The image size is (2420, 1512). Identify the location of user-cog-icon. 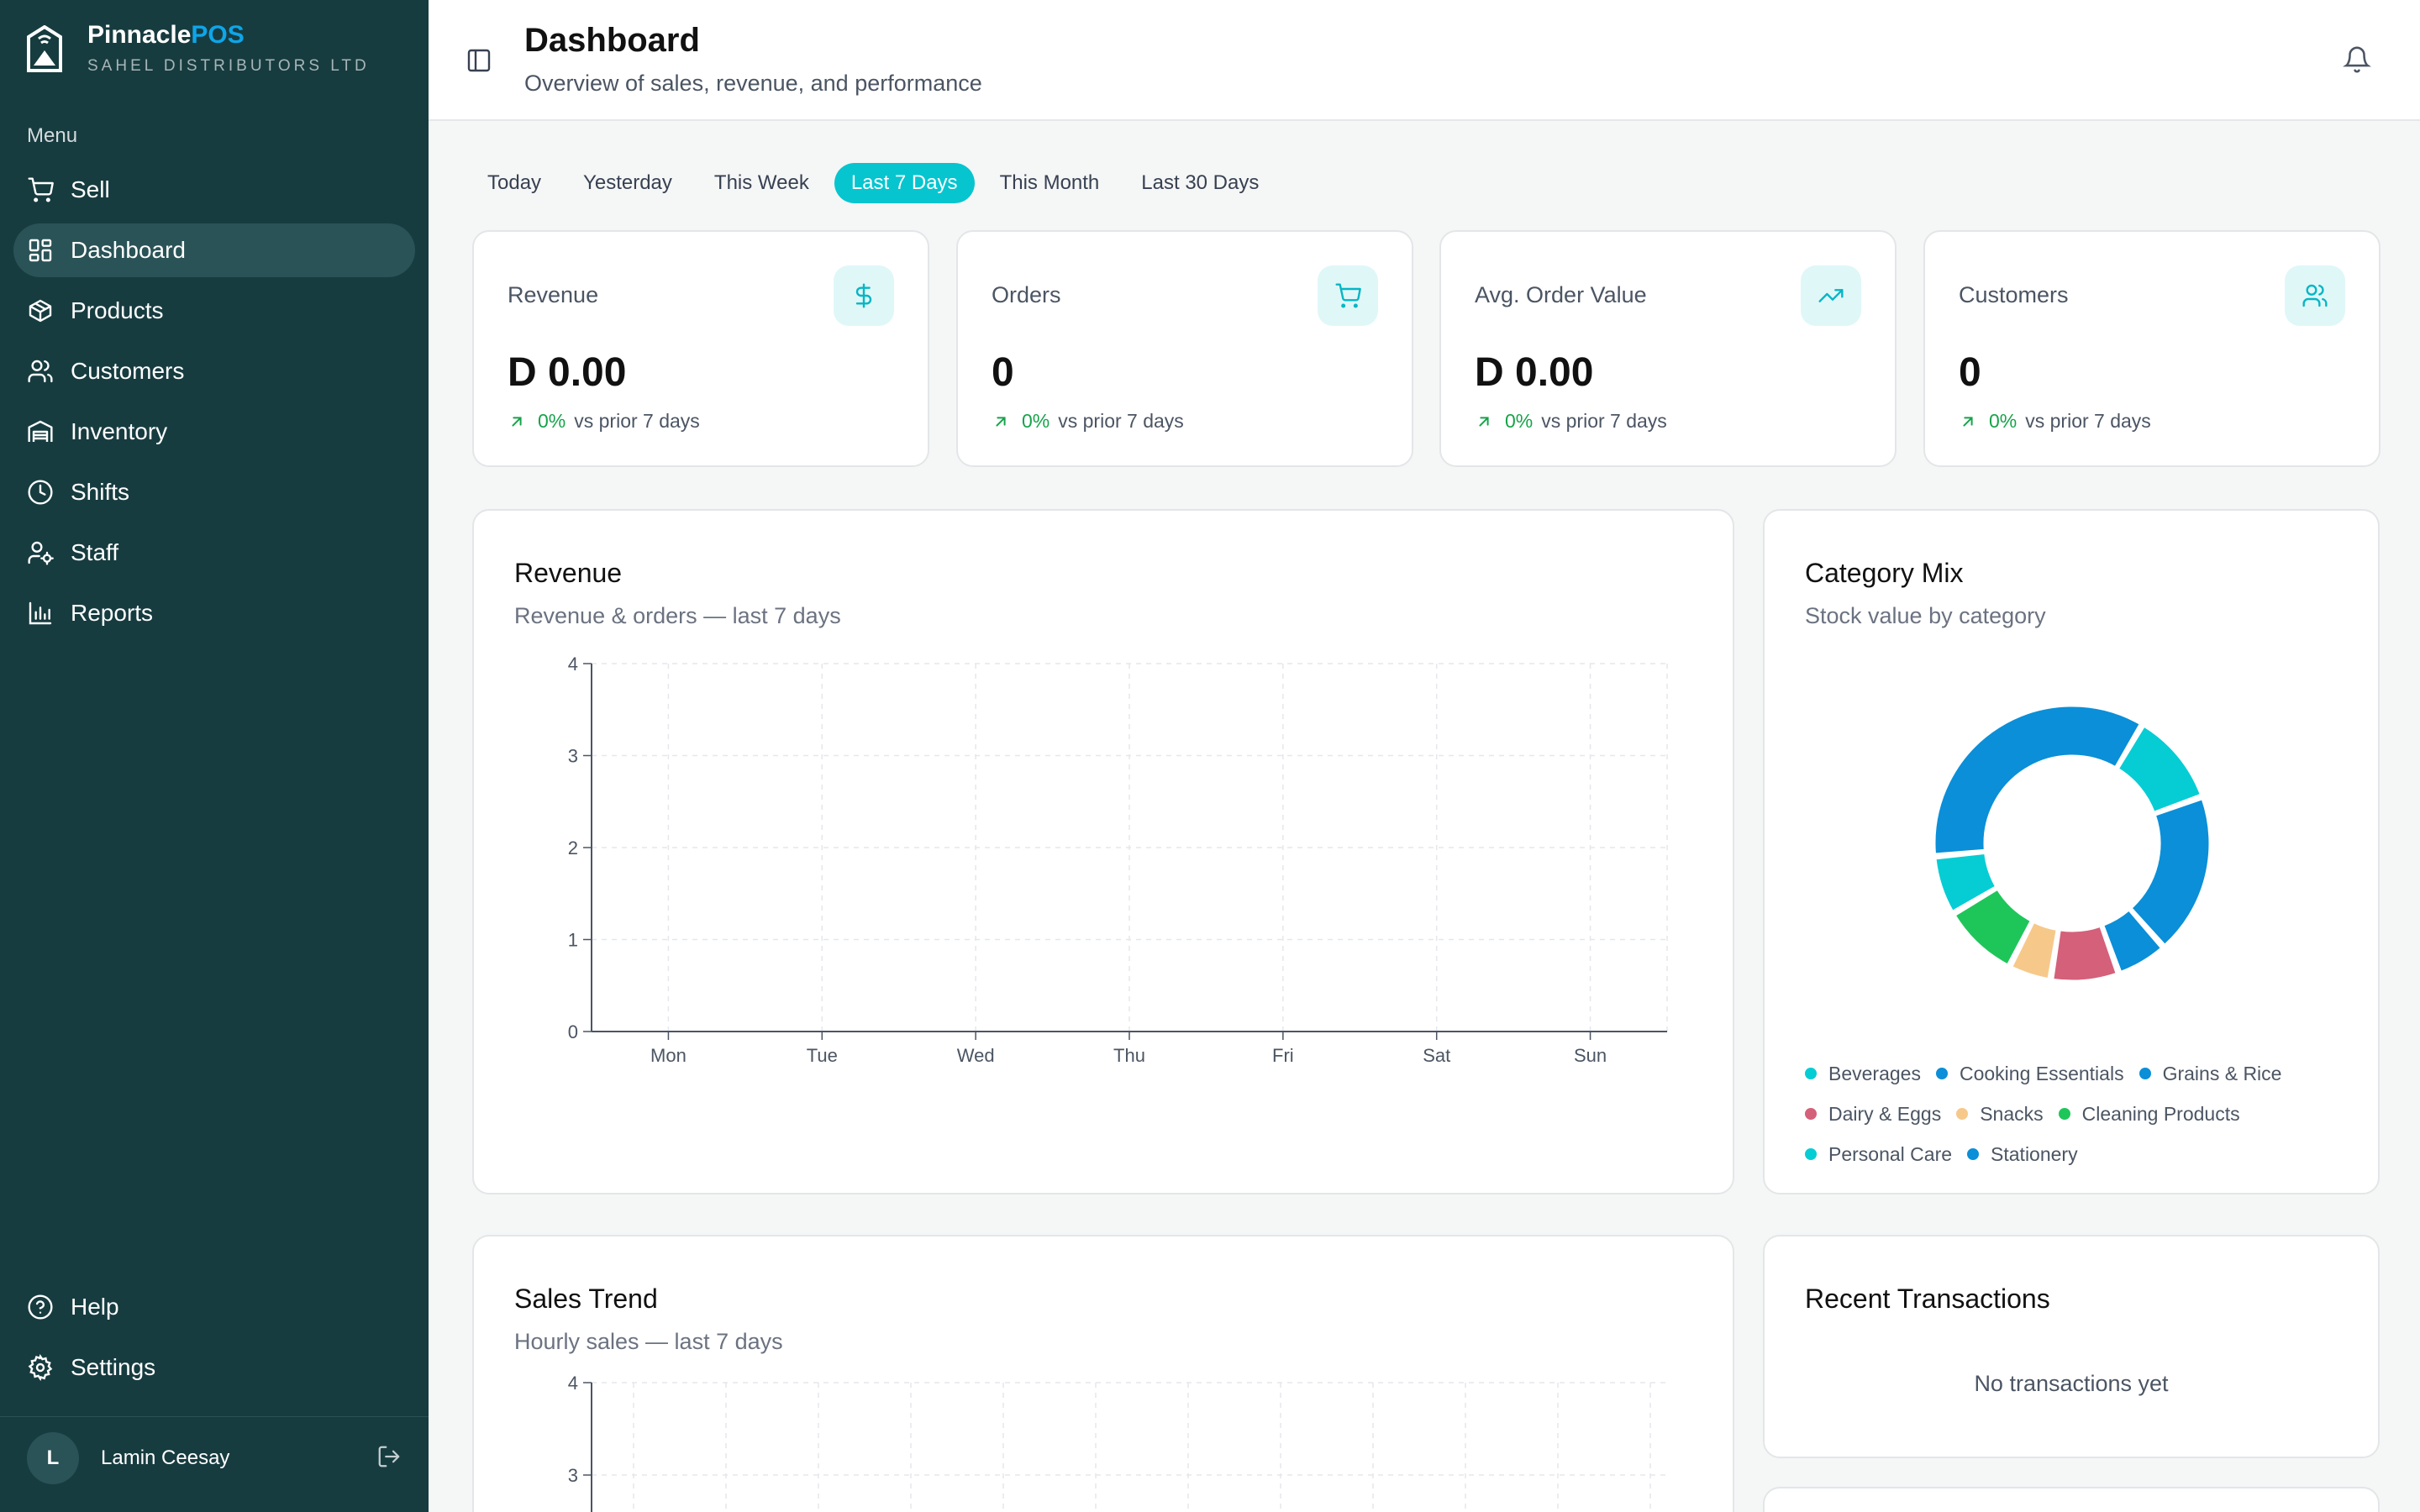
(41, 553).